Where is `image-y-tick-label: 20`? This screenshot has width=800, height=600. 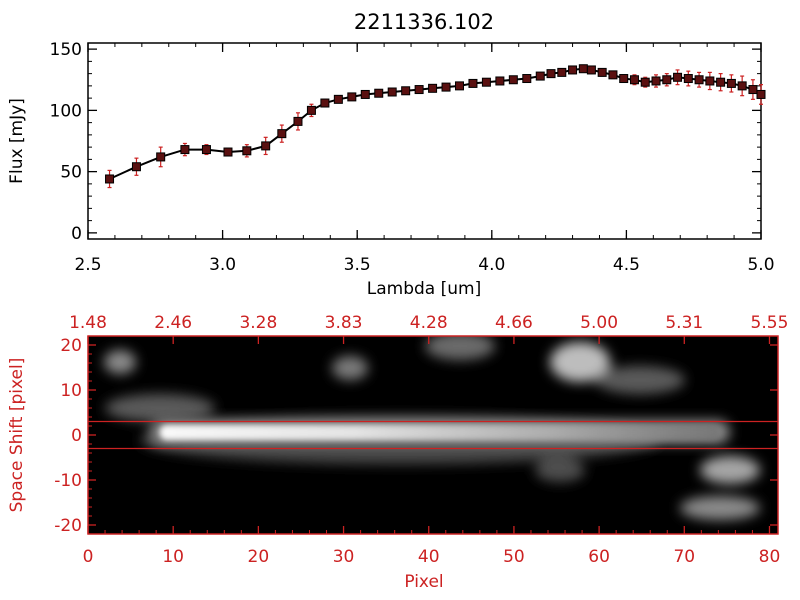
image-y-tick-label: 20 is located at coordinates (71, 346).